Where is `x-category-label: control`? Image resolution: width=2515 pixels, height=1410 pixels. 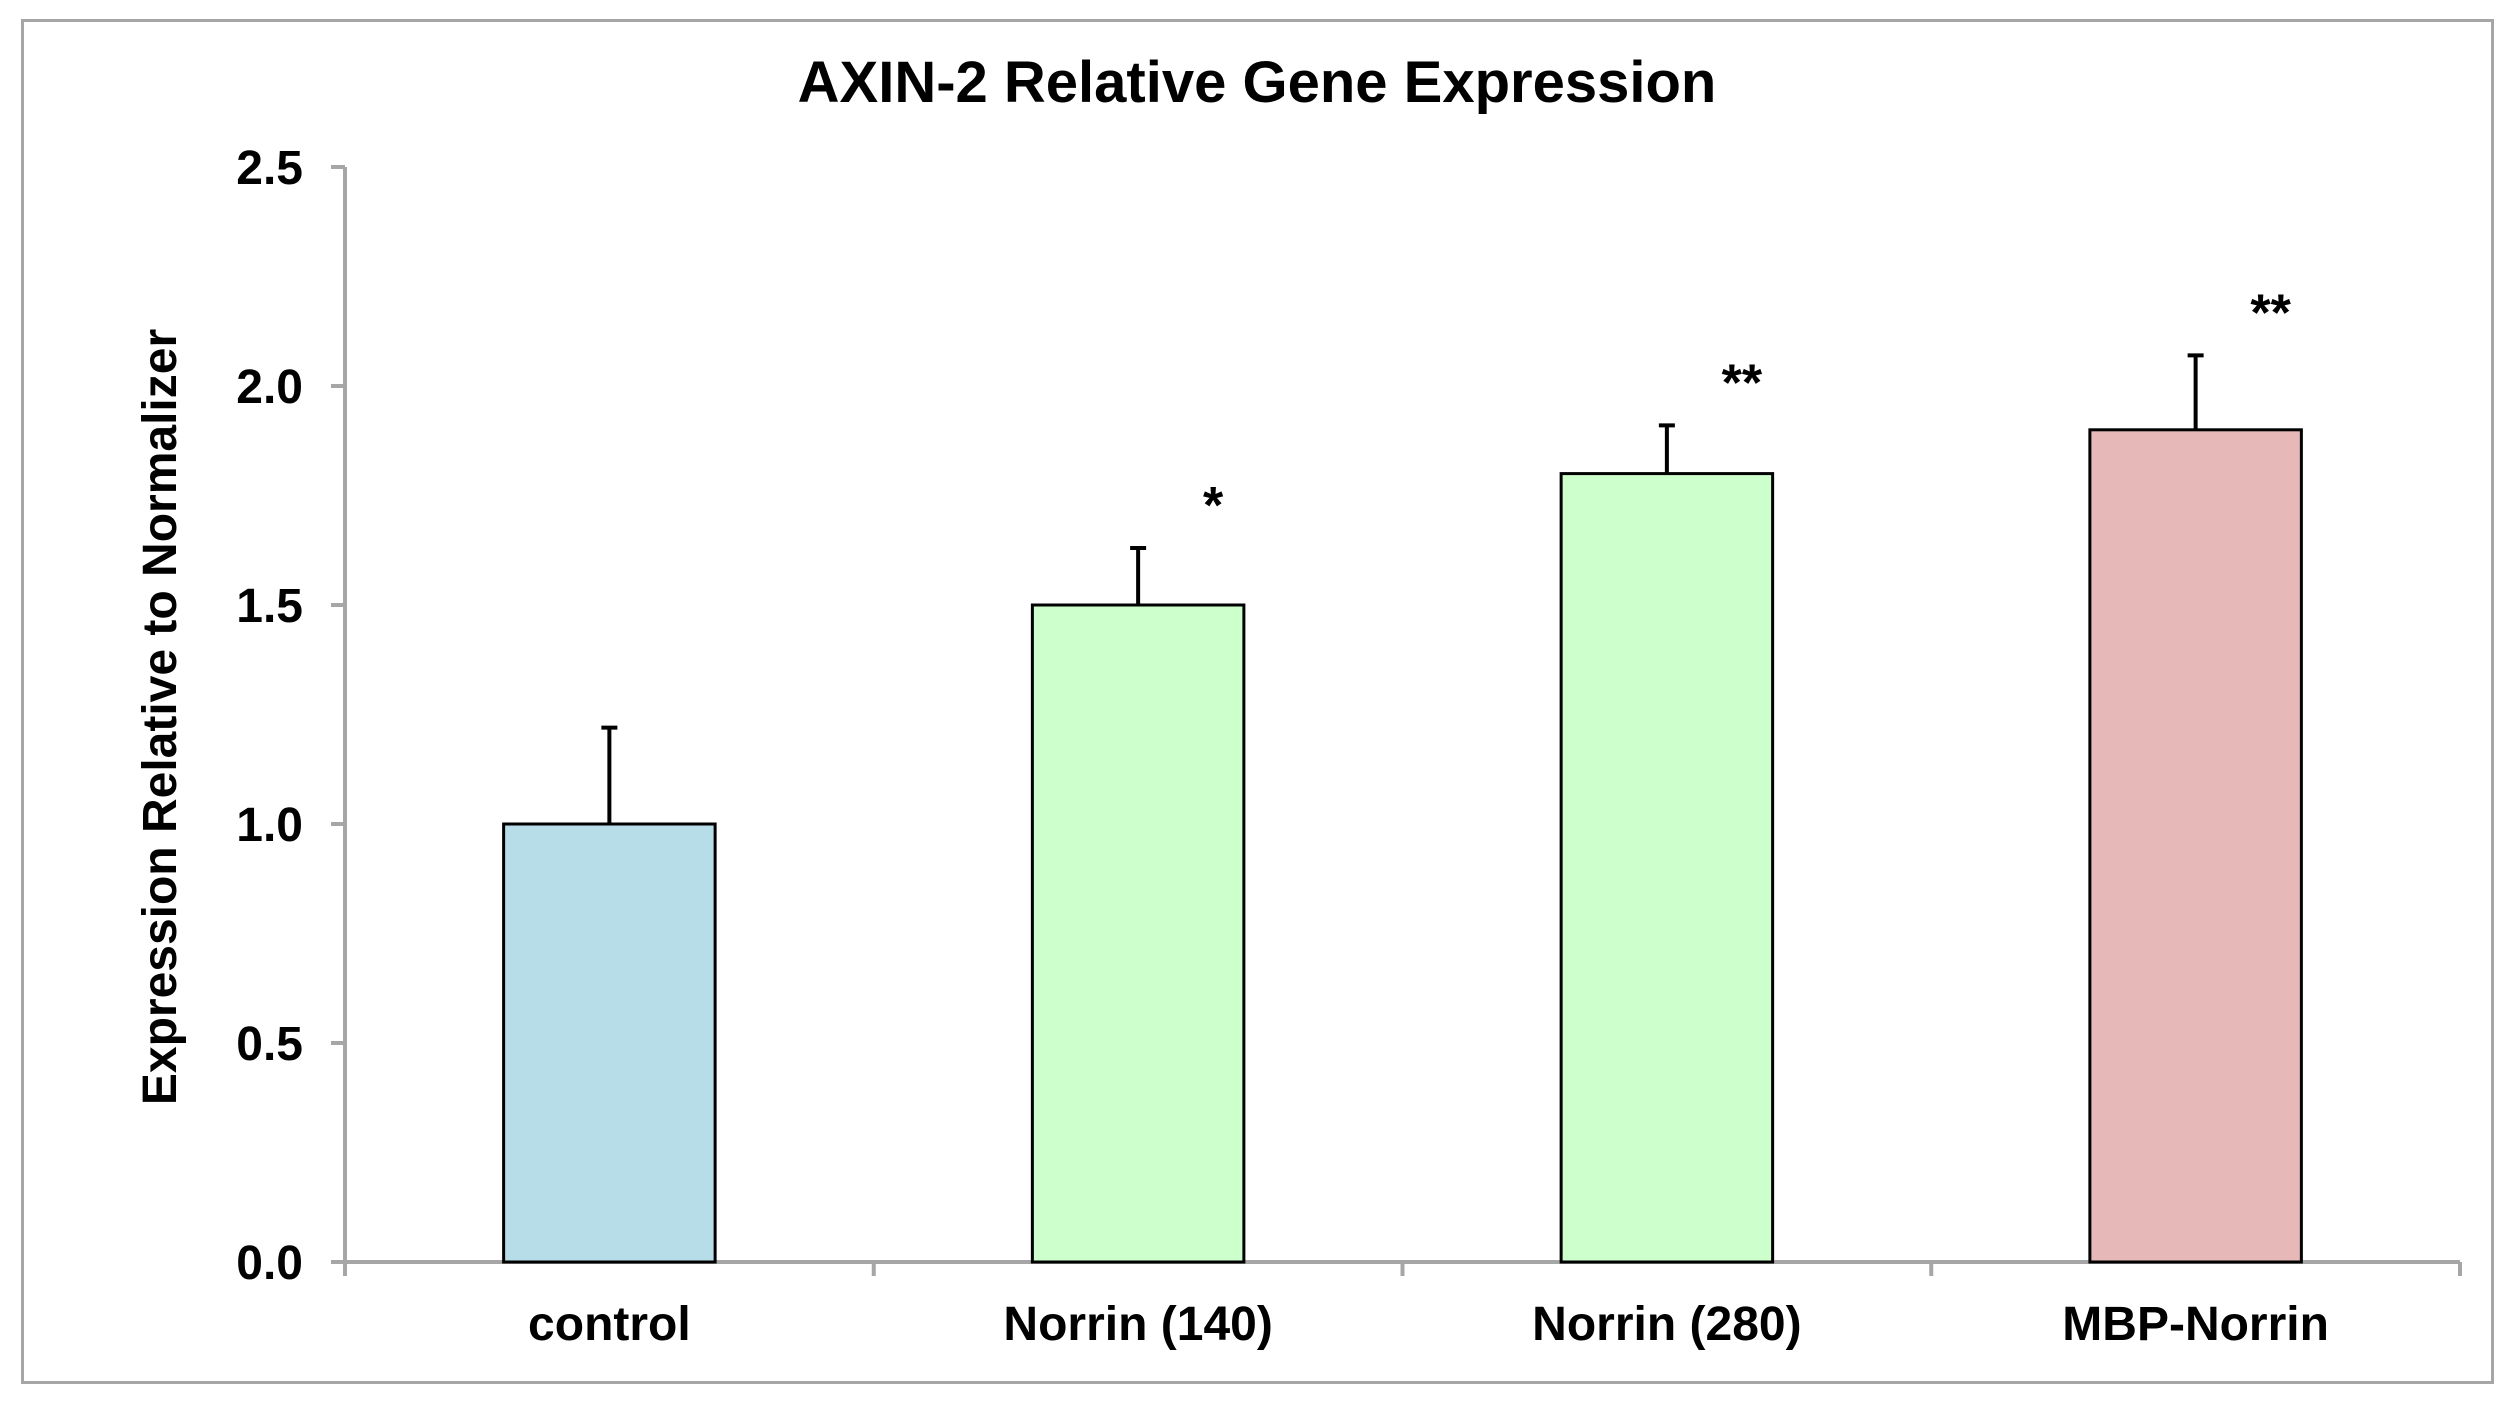
x-category-label: control is located at coordinates (609, 1324).